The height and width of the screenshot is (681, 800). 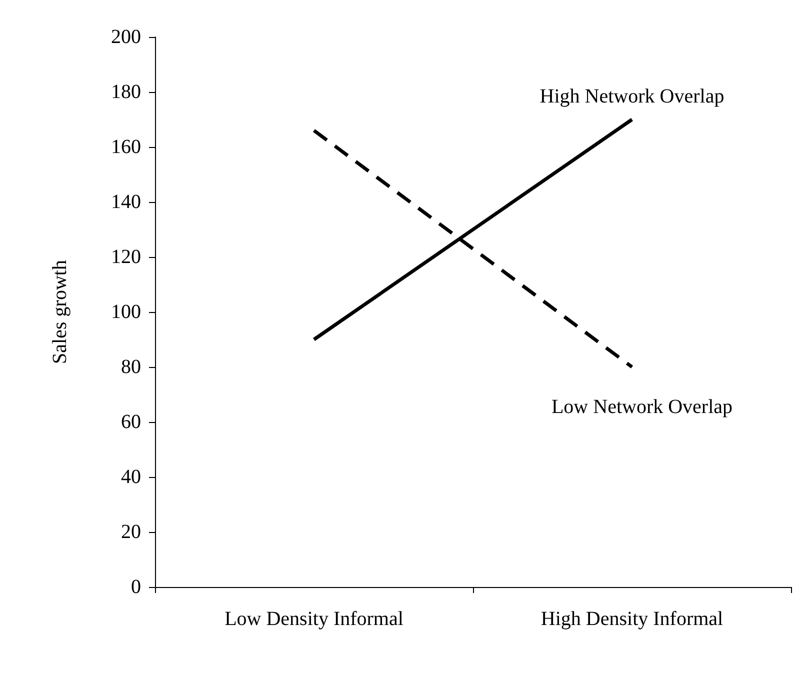 What do you see at coordinates (632, 97) in the screenshot?
I see `series-label: High Network Overlap` at bounding box center [632, 97].